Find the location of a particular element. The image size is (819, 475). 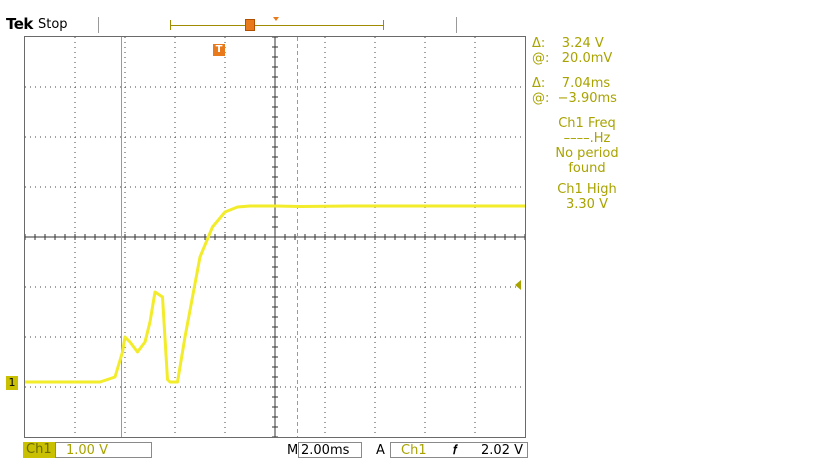

trigger-position-marker: T is located at coordinates (219, 50).